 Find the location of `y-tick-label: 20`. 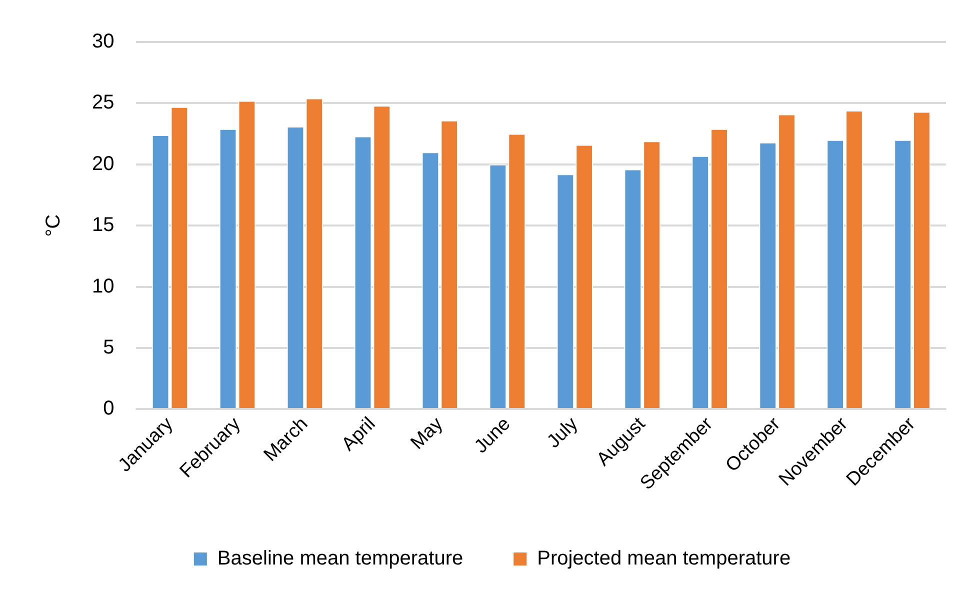

y-tick-label: 20 is located at coordinates (103, 163).